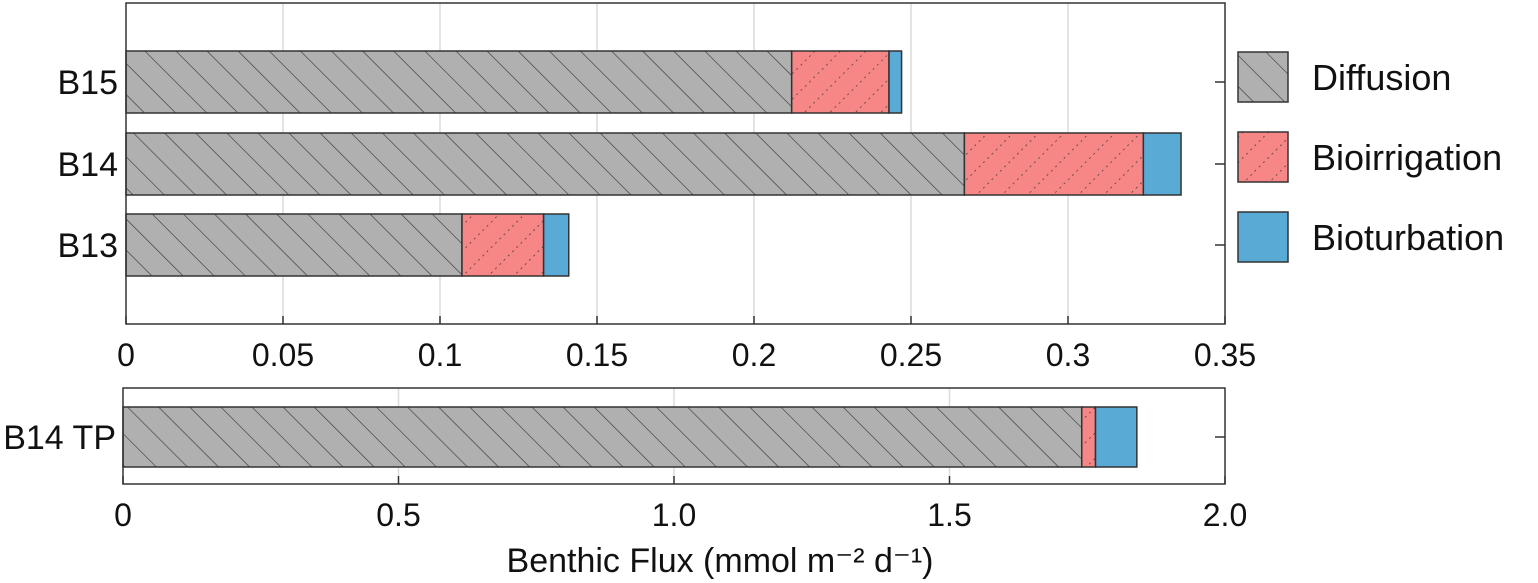  Describe the element at coordinates (1068, 355) in the screenshot. I see `x-tick-label: 0.3` at that location.